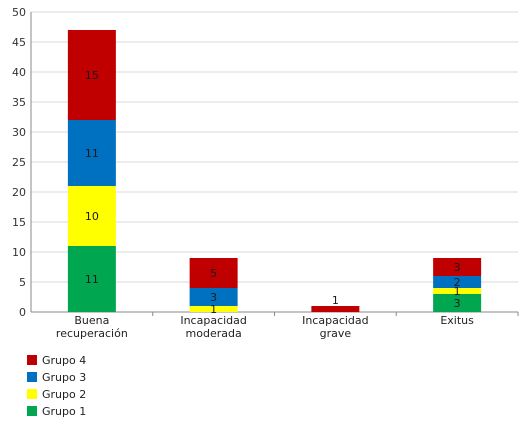  I want to click on y-tick-label: 45, so click(19, 42).